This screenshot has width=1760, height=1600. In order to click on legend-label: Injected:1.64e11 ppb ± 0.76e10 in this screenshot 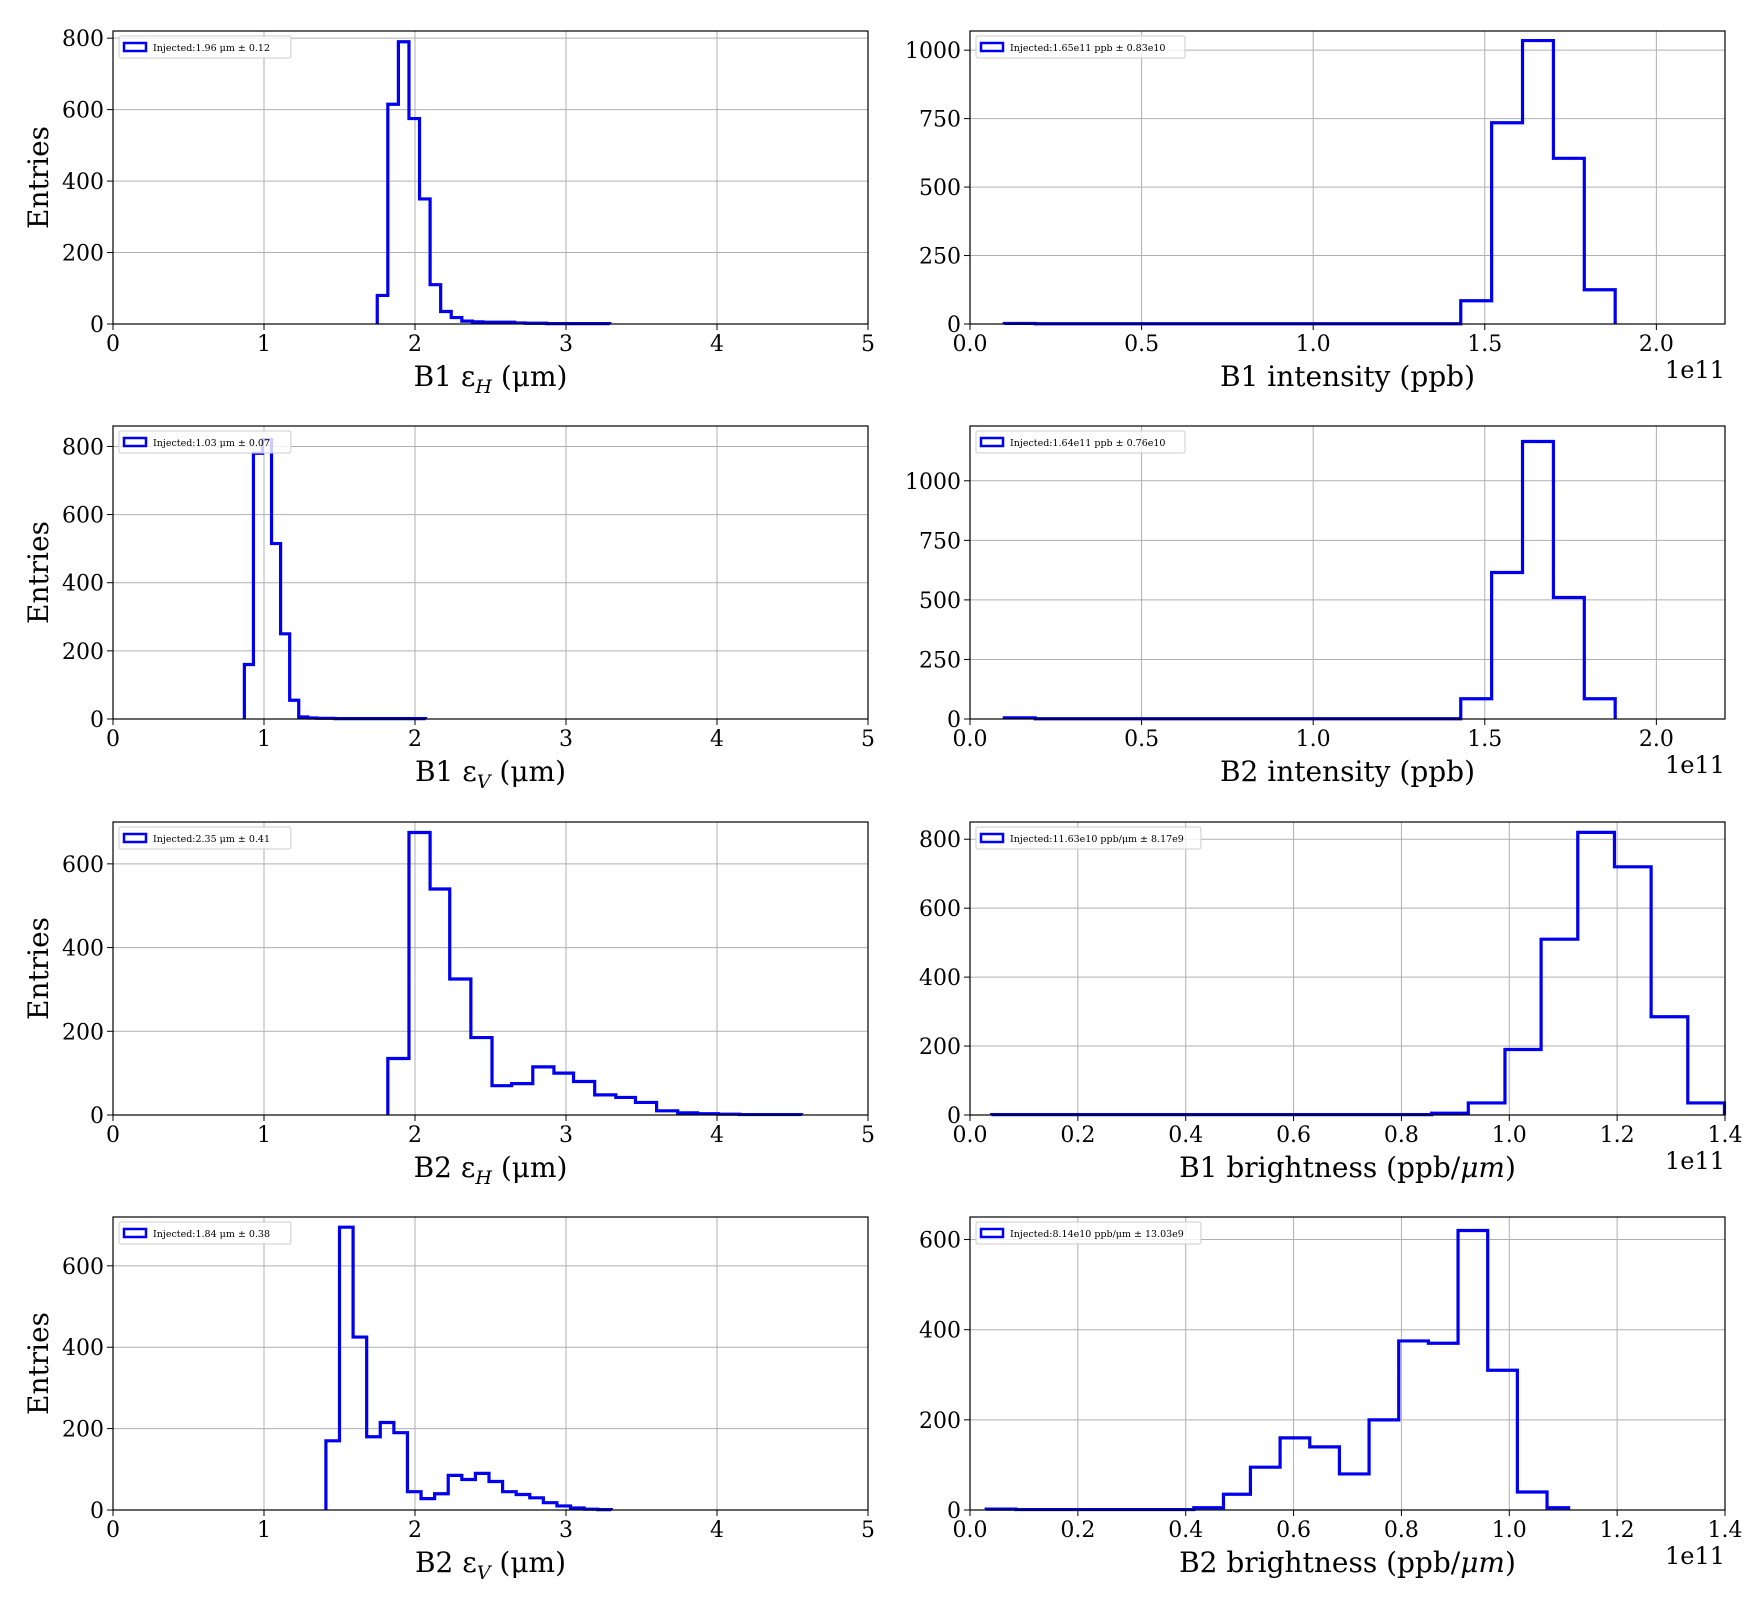, I will do `click(1087, 443)`.